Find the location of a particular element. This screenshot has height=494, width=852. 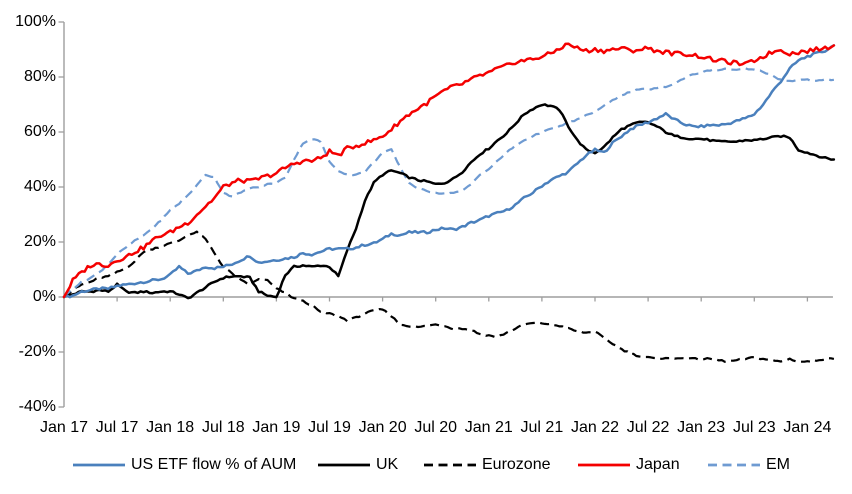

y-axis-label: -40% is located at coordinates (37, 406).